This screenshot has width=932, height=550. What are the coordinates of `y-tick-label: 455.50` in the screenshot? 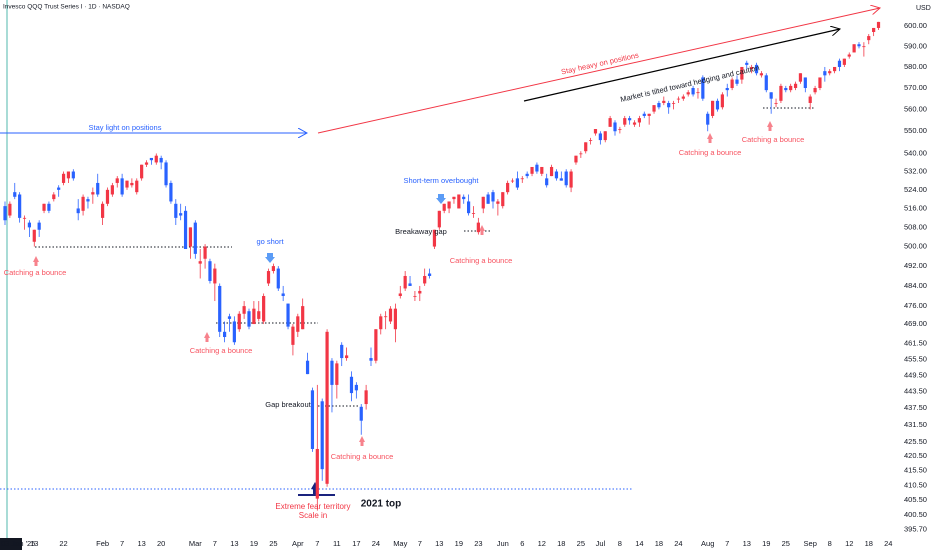 It's located at (915, 358).